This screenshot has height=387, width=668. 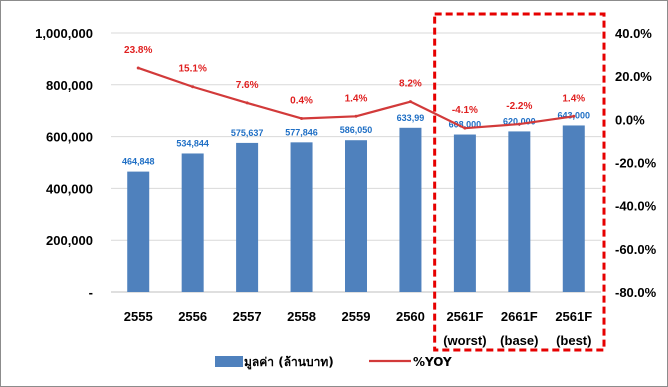 I want to click on yoy-data-label: 7.6%, so click(x=247, y=85).